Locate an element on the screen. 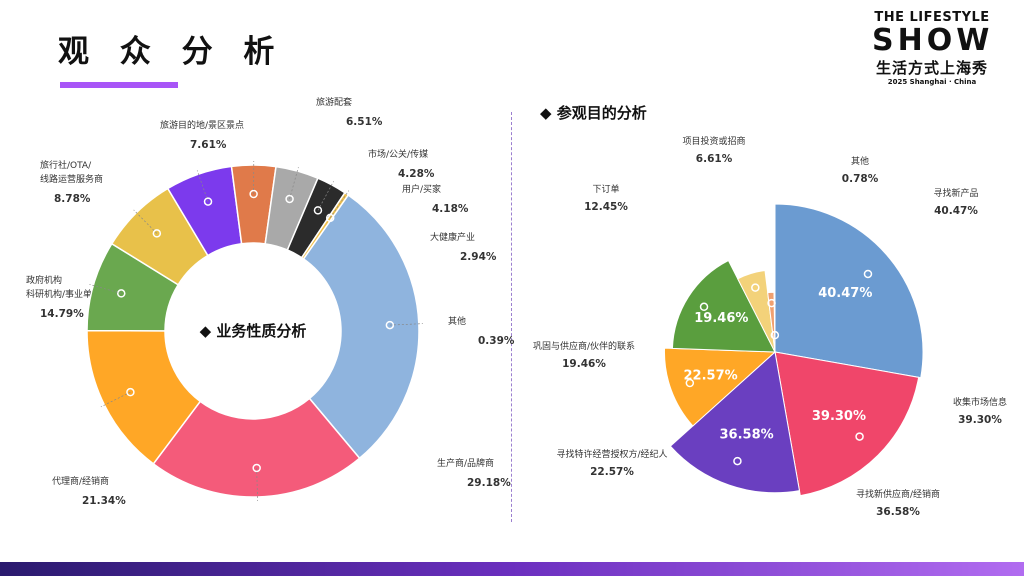 The width and height of the screenshot is (1024, 576). logo-line2: SHOW is located at coordinates (933, 40).